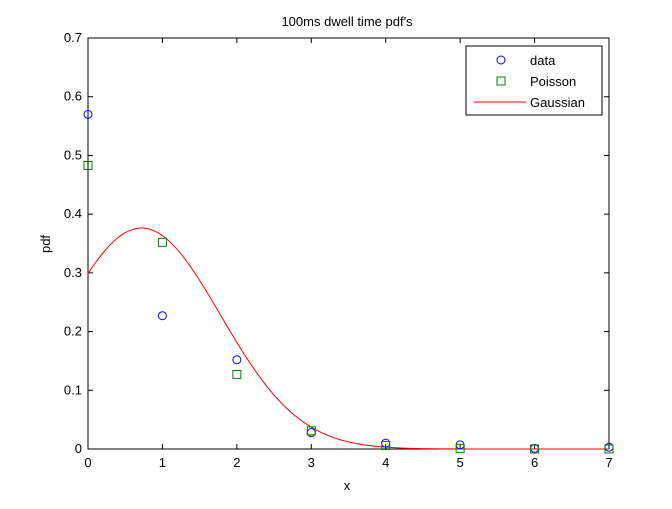 Image resolution: width=672 pixels, height=509 pixels. Describe the element at coordinates (311, 462) in the screenshot. I see `x-tick-label-3: 3` at that location.